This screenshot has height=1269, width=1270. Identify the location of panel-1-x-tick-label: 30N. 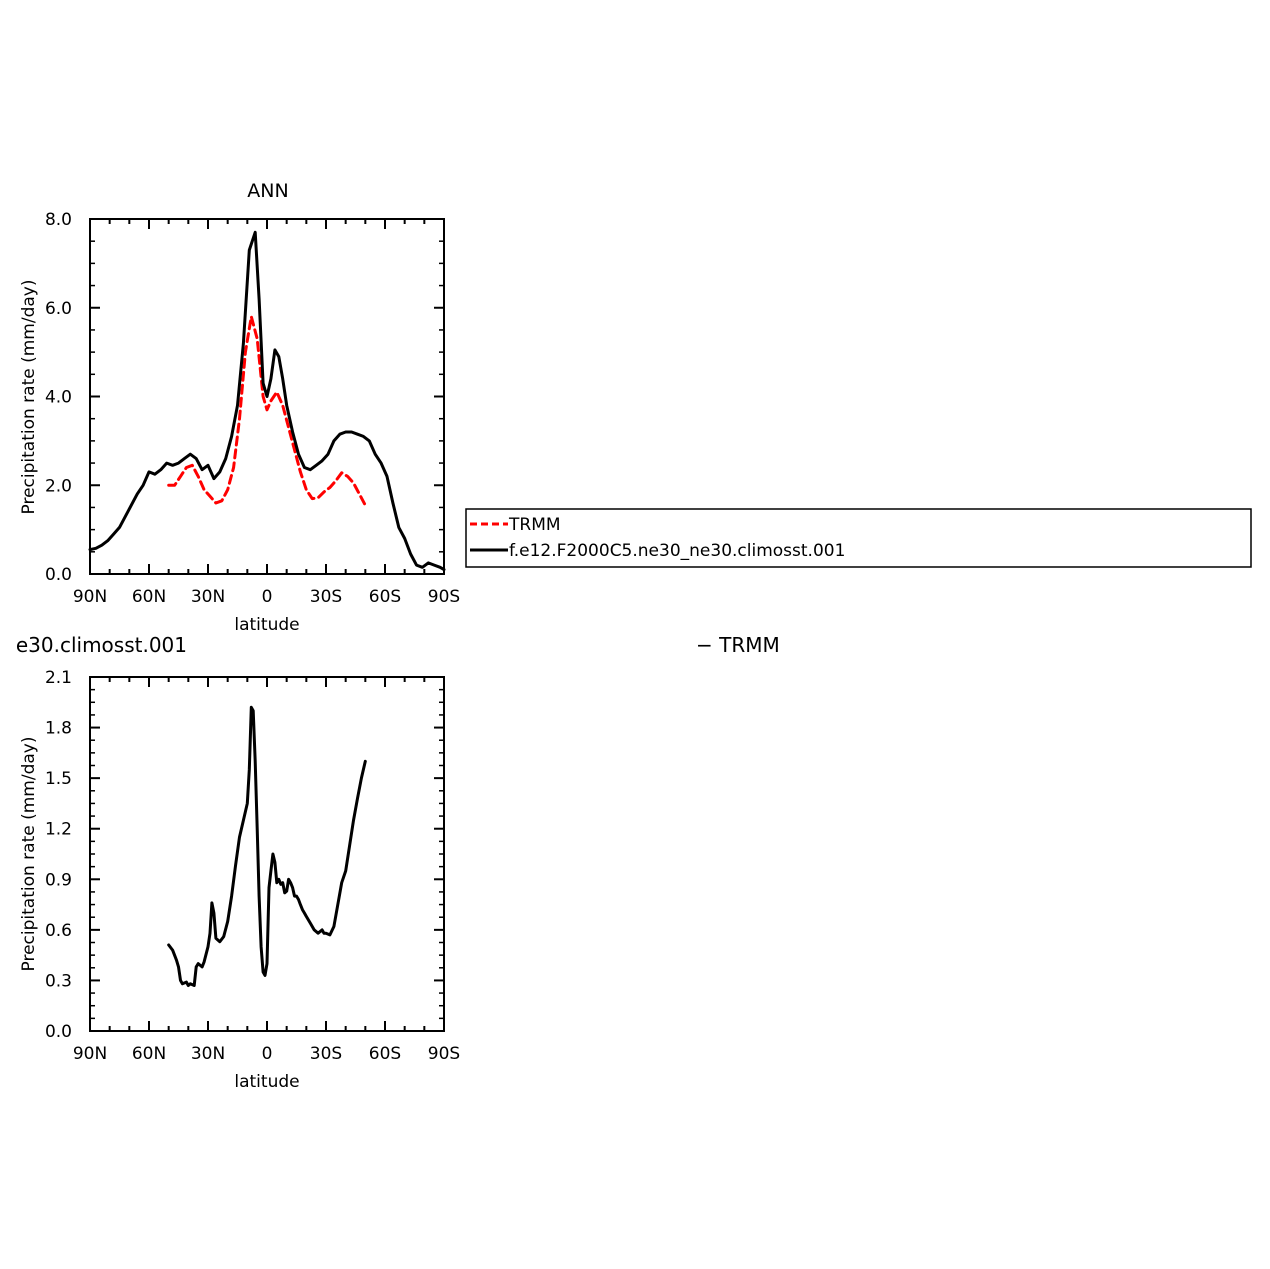
(208, 1054).